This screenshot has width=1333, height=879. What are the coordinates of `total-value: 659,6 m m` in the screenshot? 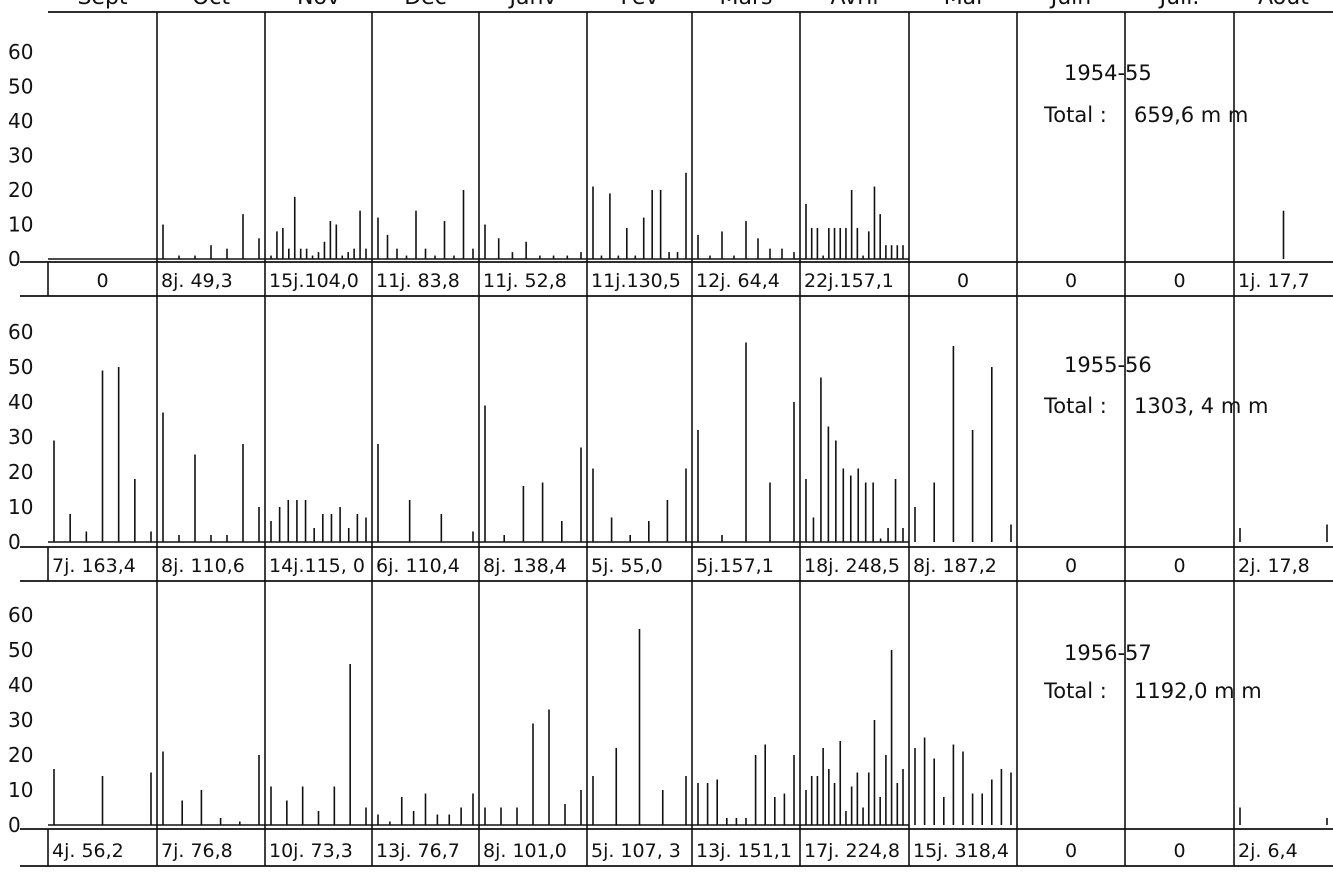 It's located at (1191, 115).